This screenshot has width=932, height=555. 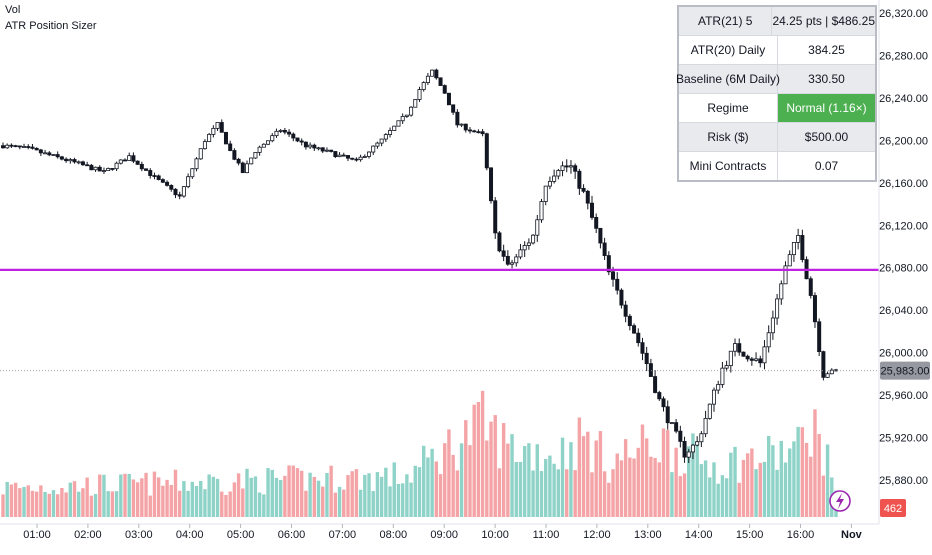 I want to click on indicator-label-vol: Vol, so click(x=13, y=10).